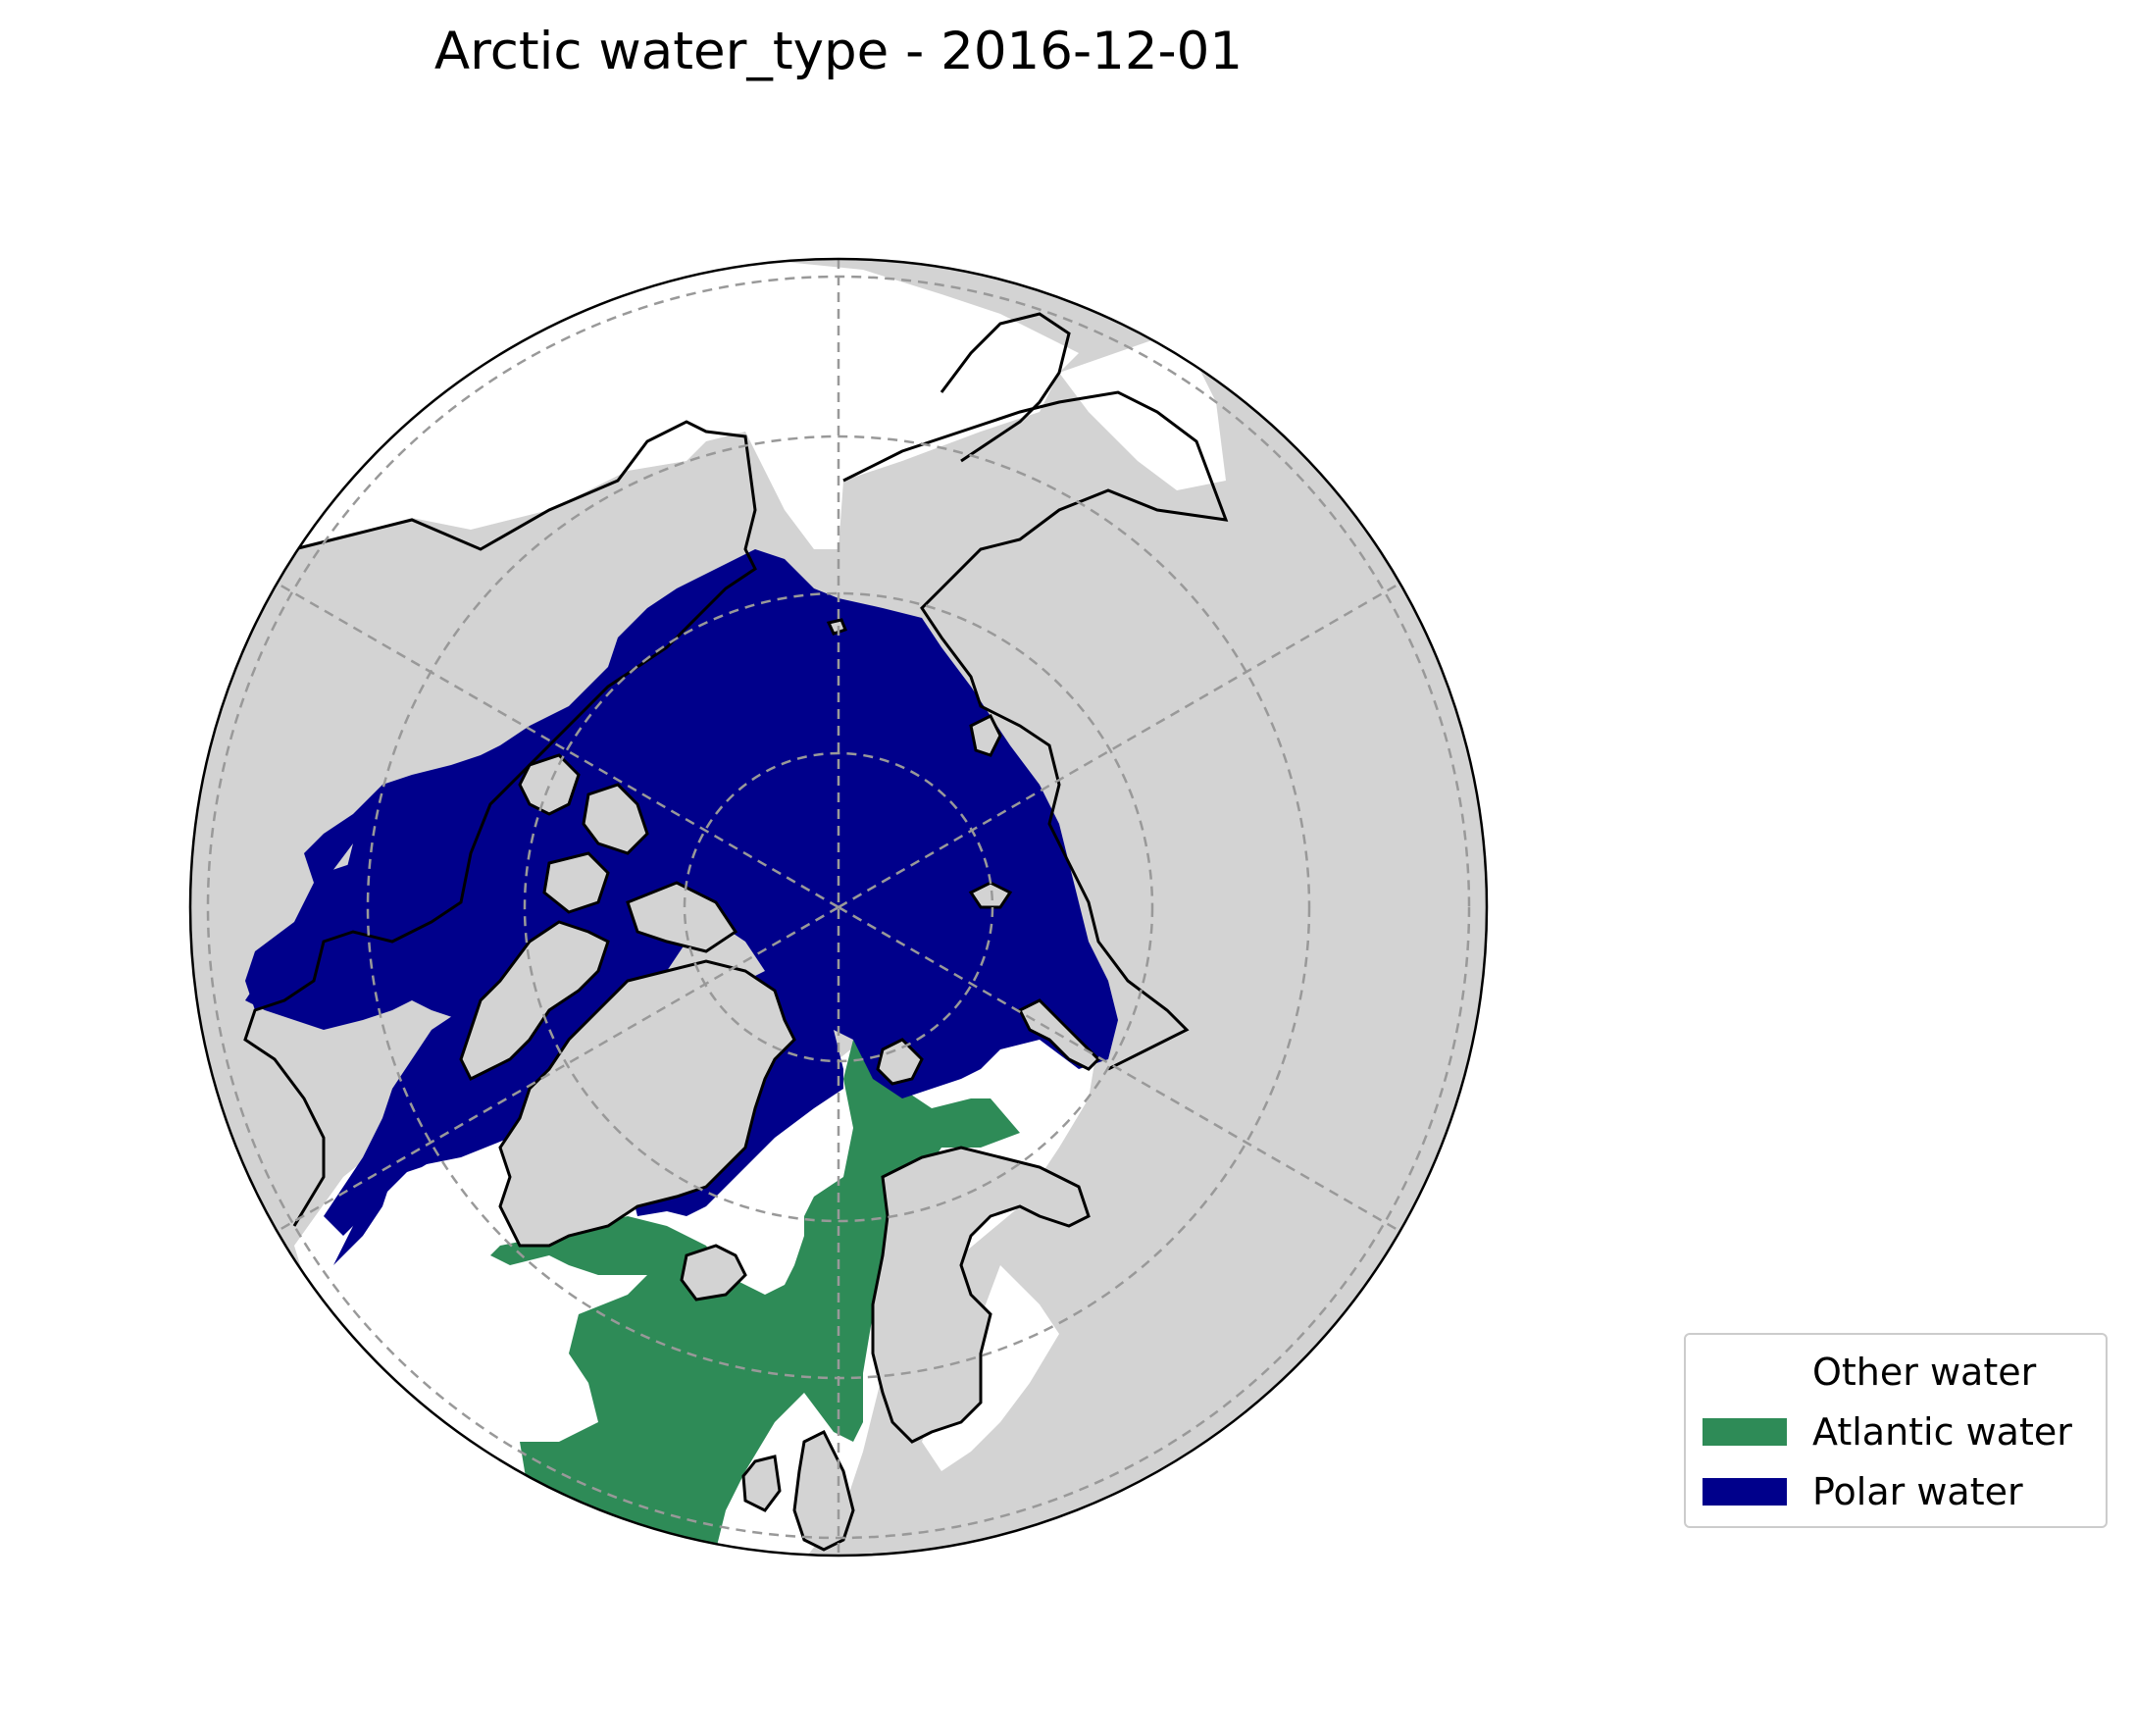  Describe the element at coordinates (377, 947) in the screenshot. I see `polar-water-hudson-bay` at that location.